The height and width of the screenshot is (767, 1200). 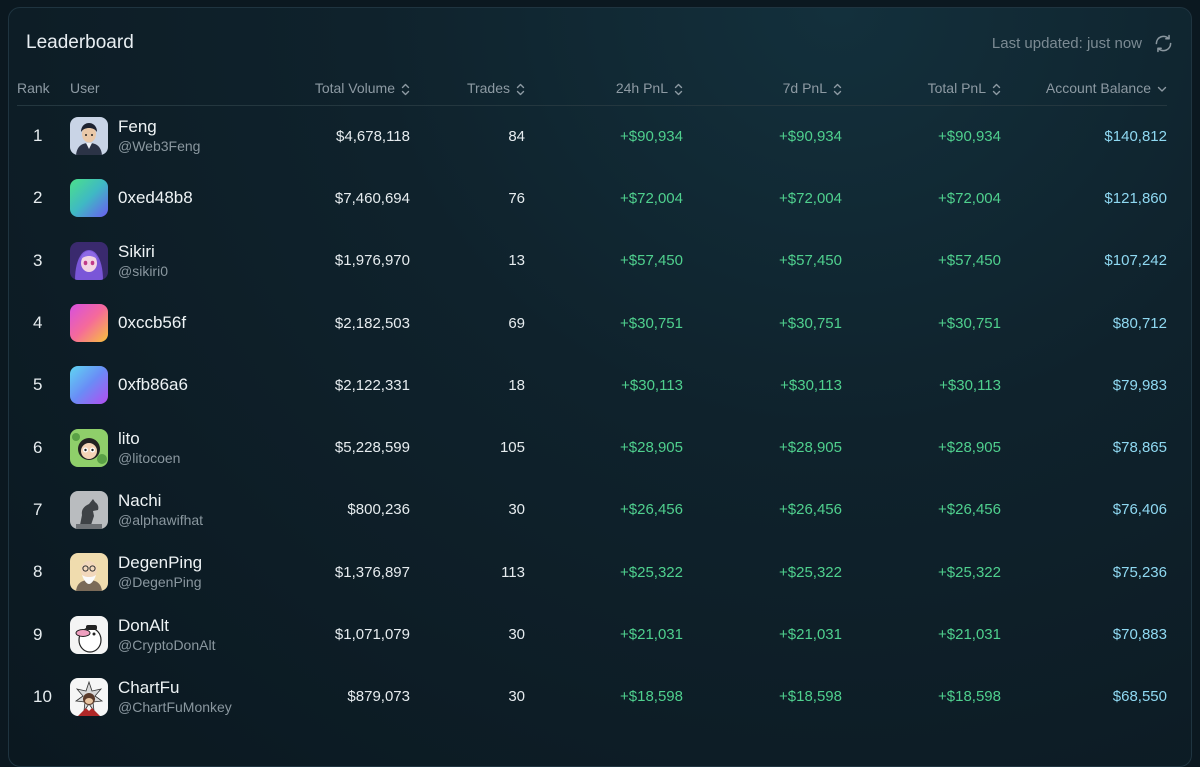 I want to click on refresh-icon, so click(x=1163, y=43).